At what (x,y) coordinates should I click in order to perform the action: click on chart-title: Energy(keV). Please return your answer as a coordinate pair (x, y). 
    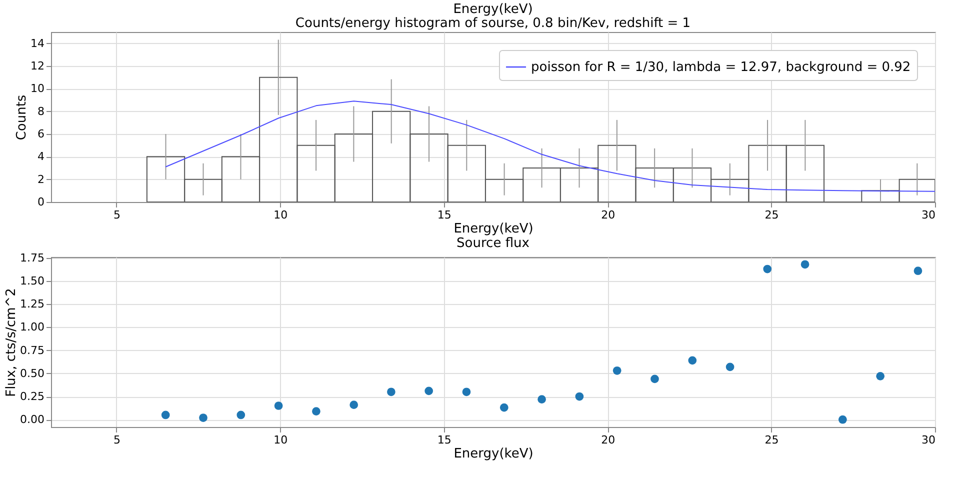
    Looking at the image, I should click on (493, 9).